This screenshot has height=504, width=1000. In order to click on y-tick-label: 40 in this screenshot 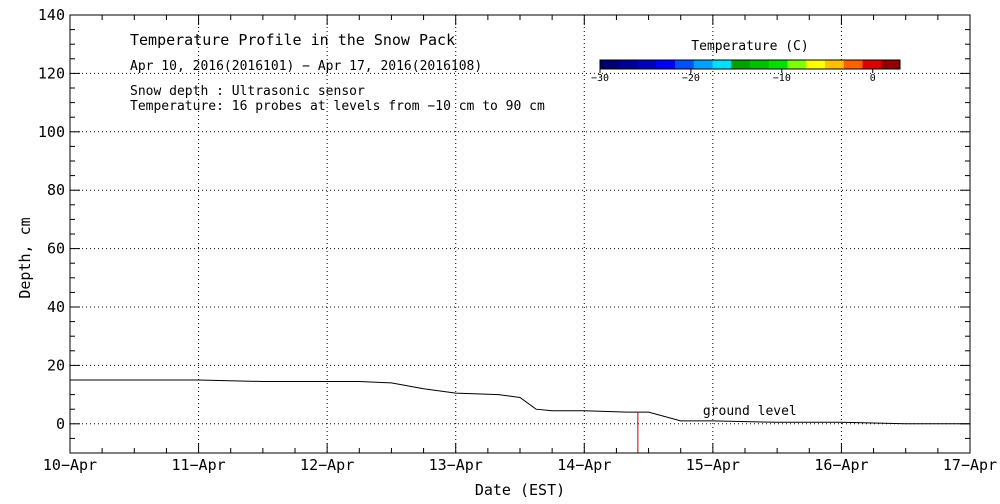, I will do `click(56, 307)`.